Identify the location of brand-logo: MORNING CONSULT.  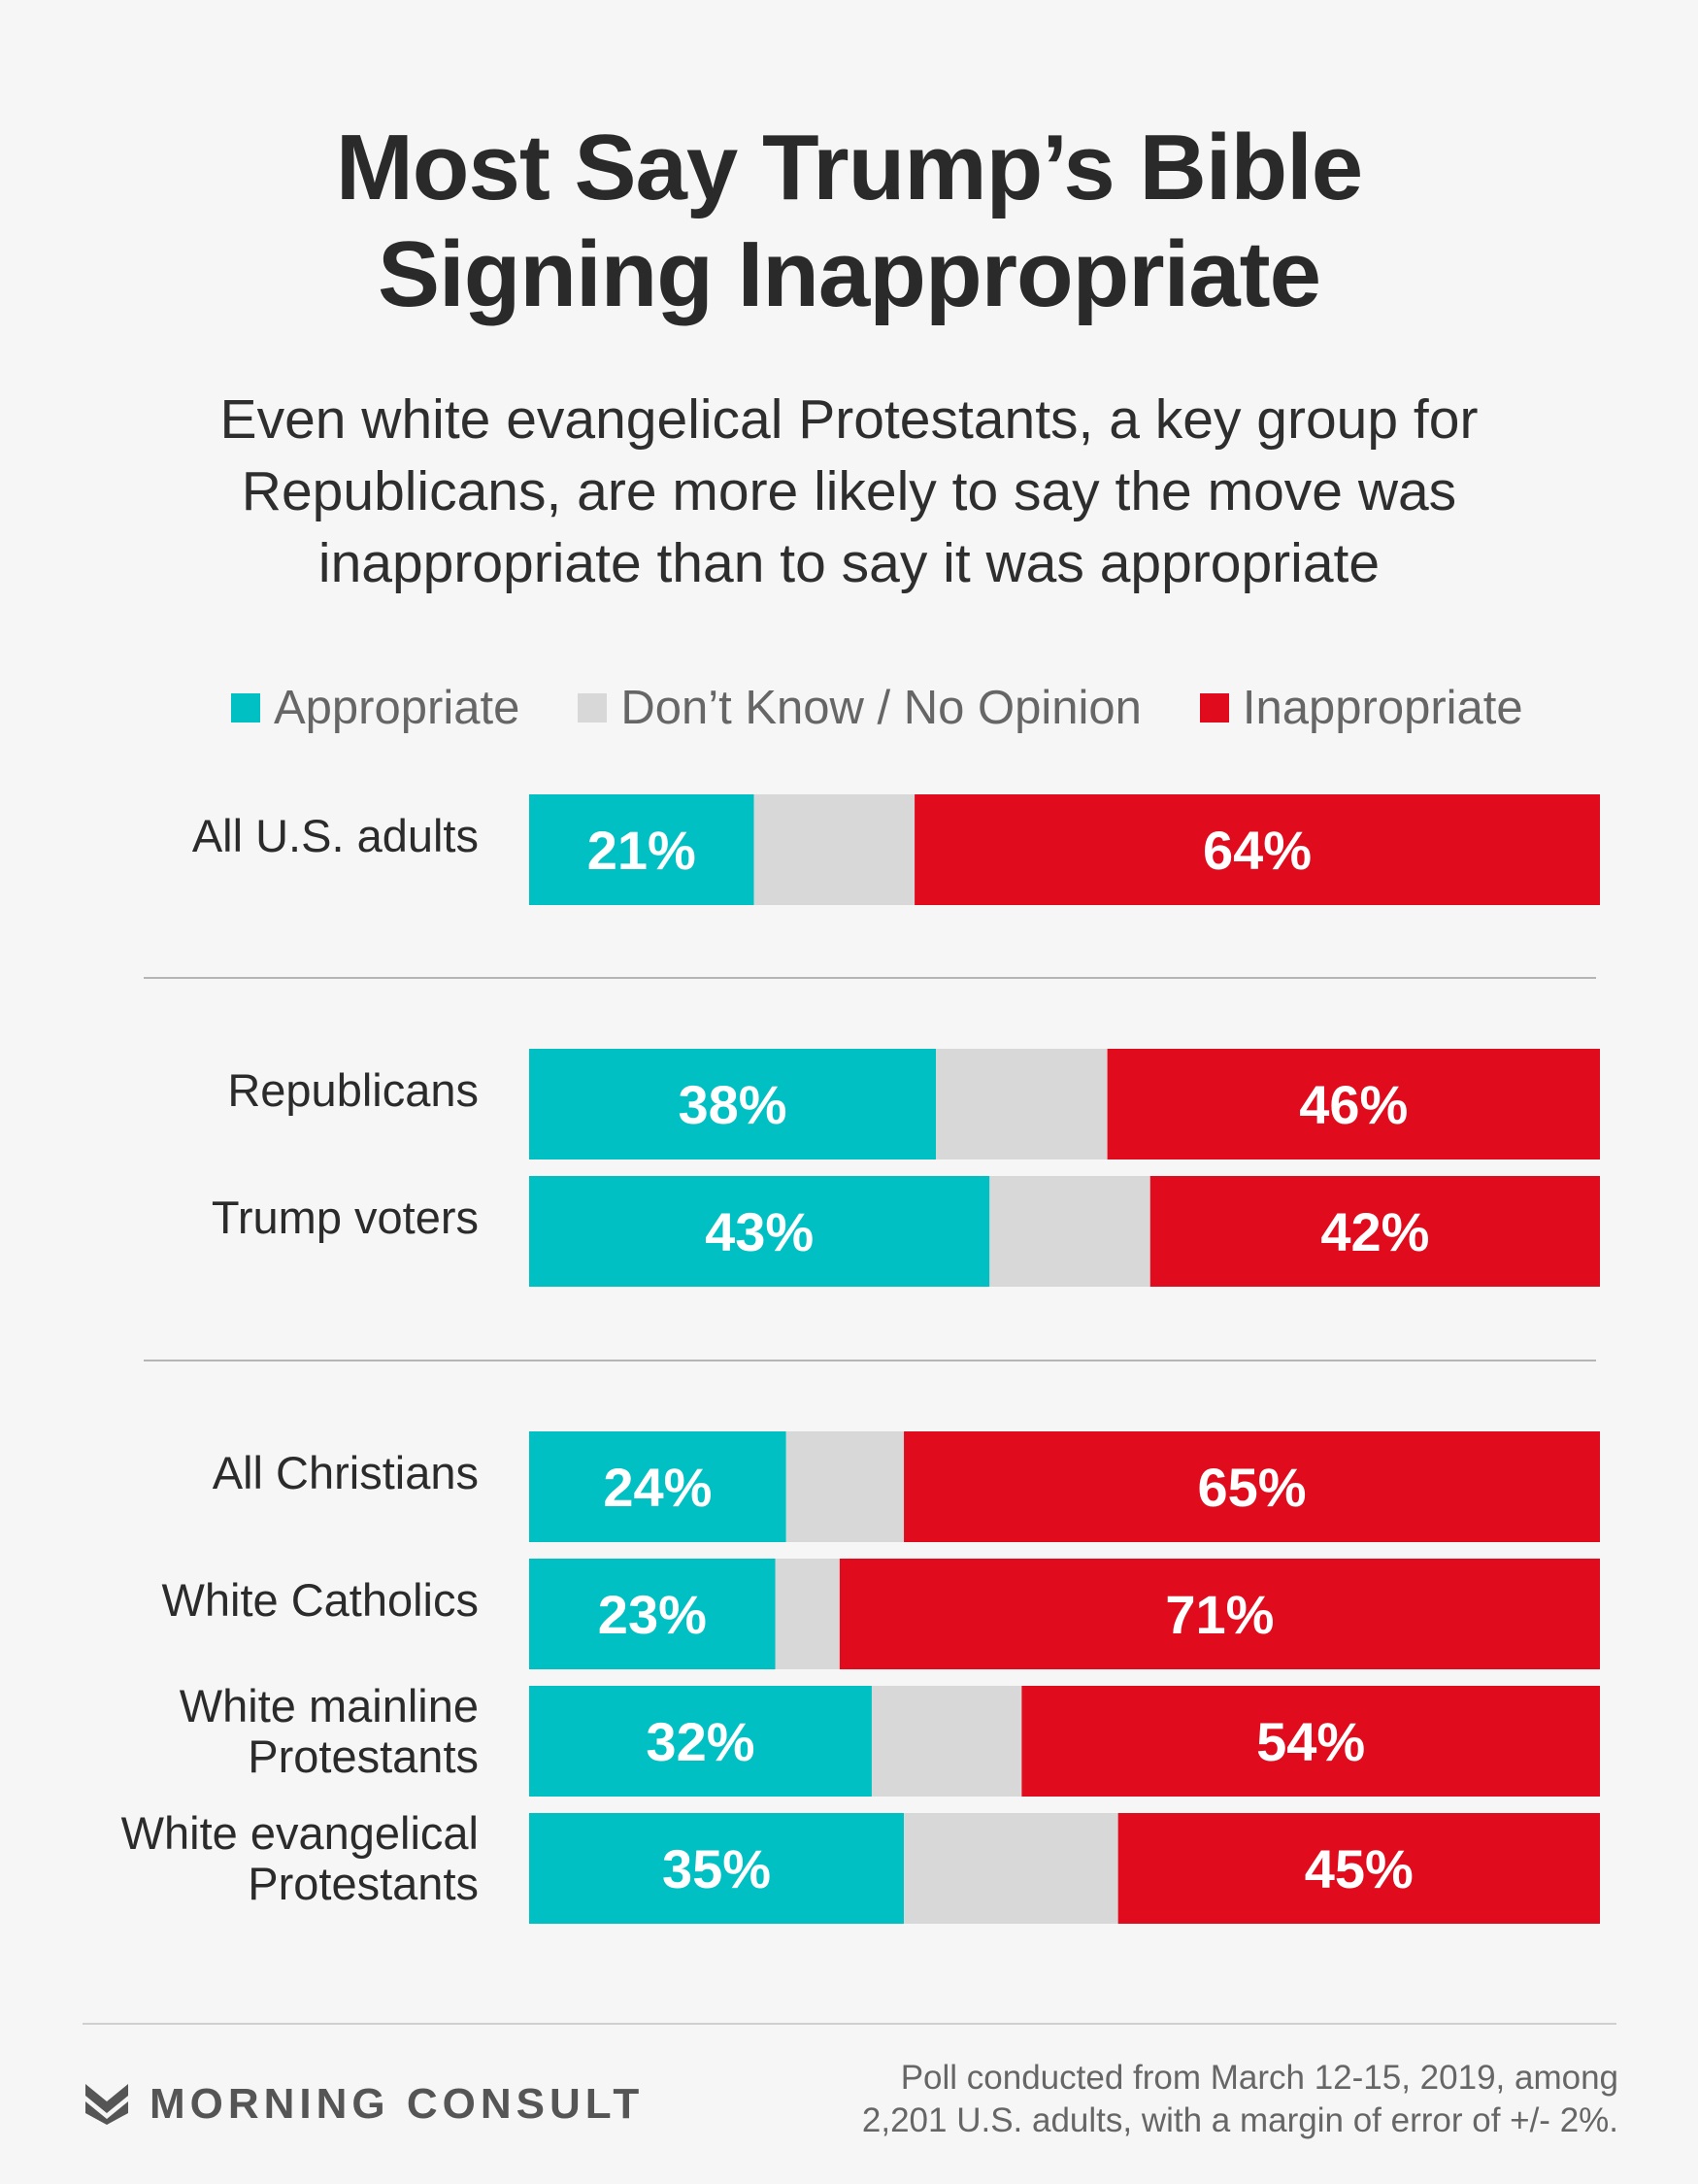
(364, 2104).